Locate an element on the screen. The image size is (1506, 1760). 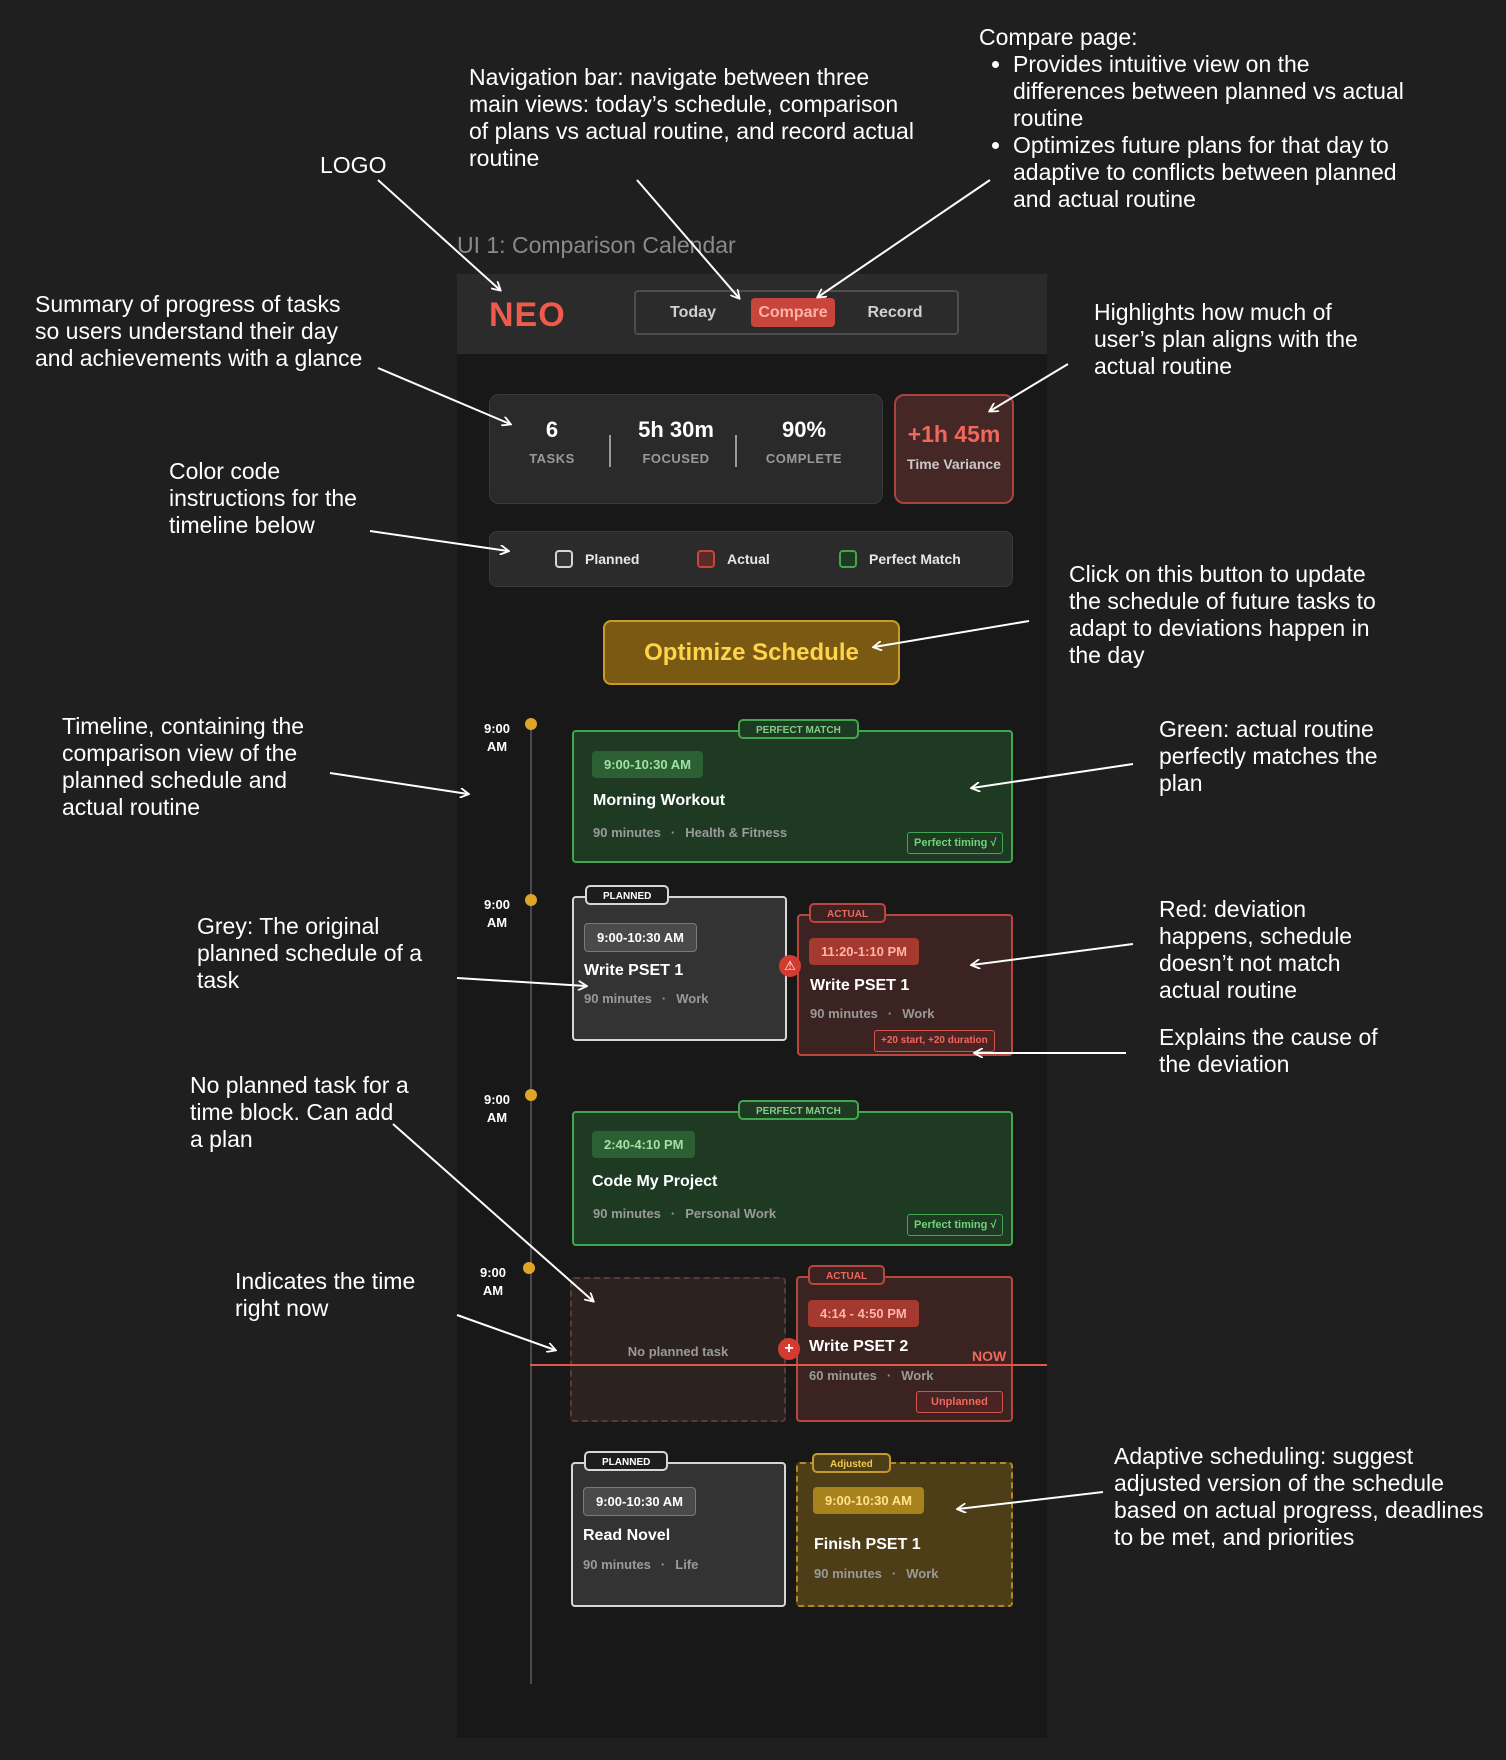
legend-match: Perfect Match is located at coordinates (900, 559).